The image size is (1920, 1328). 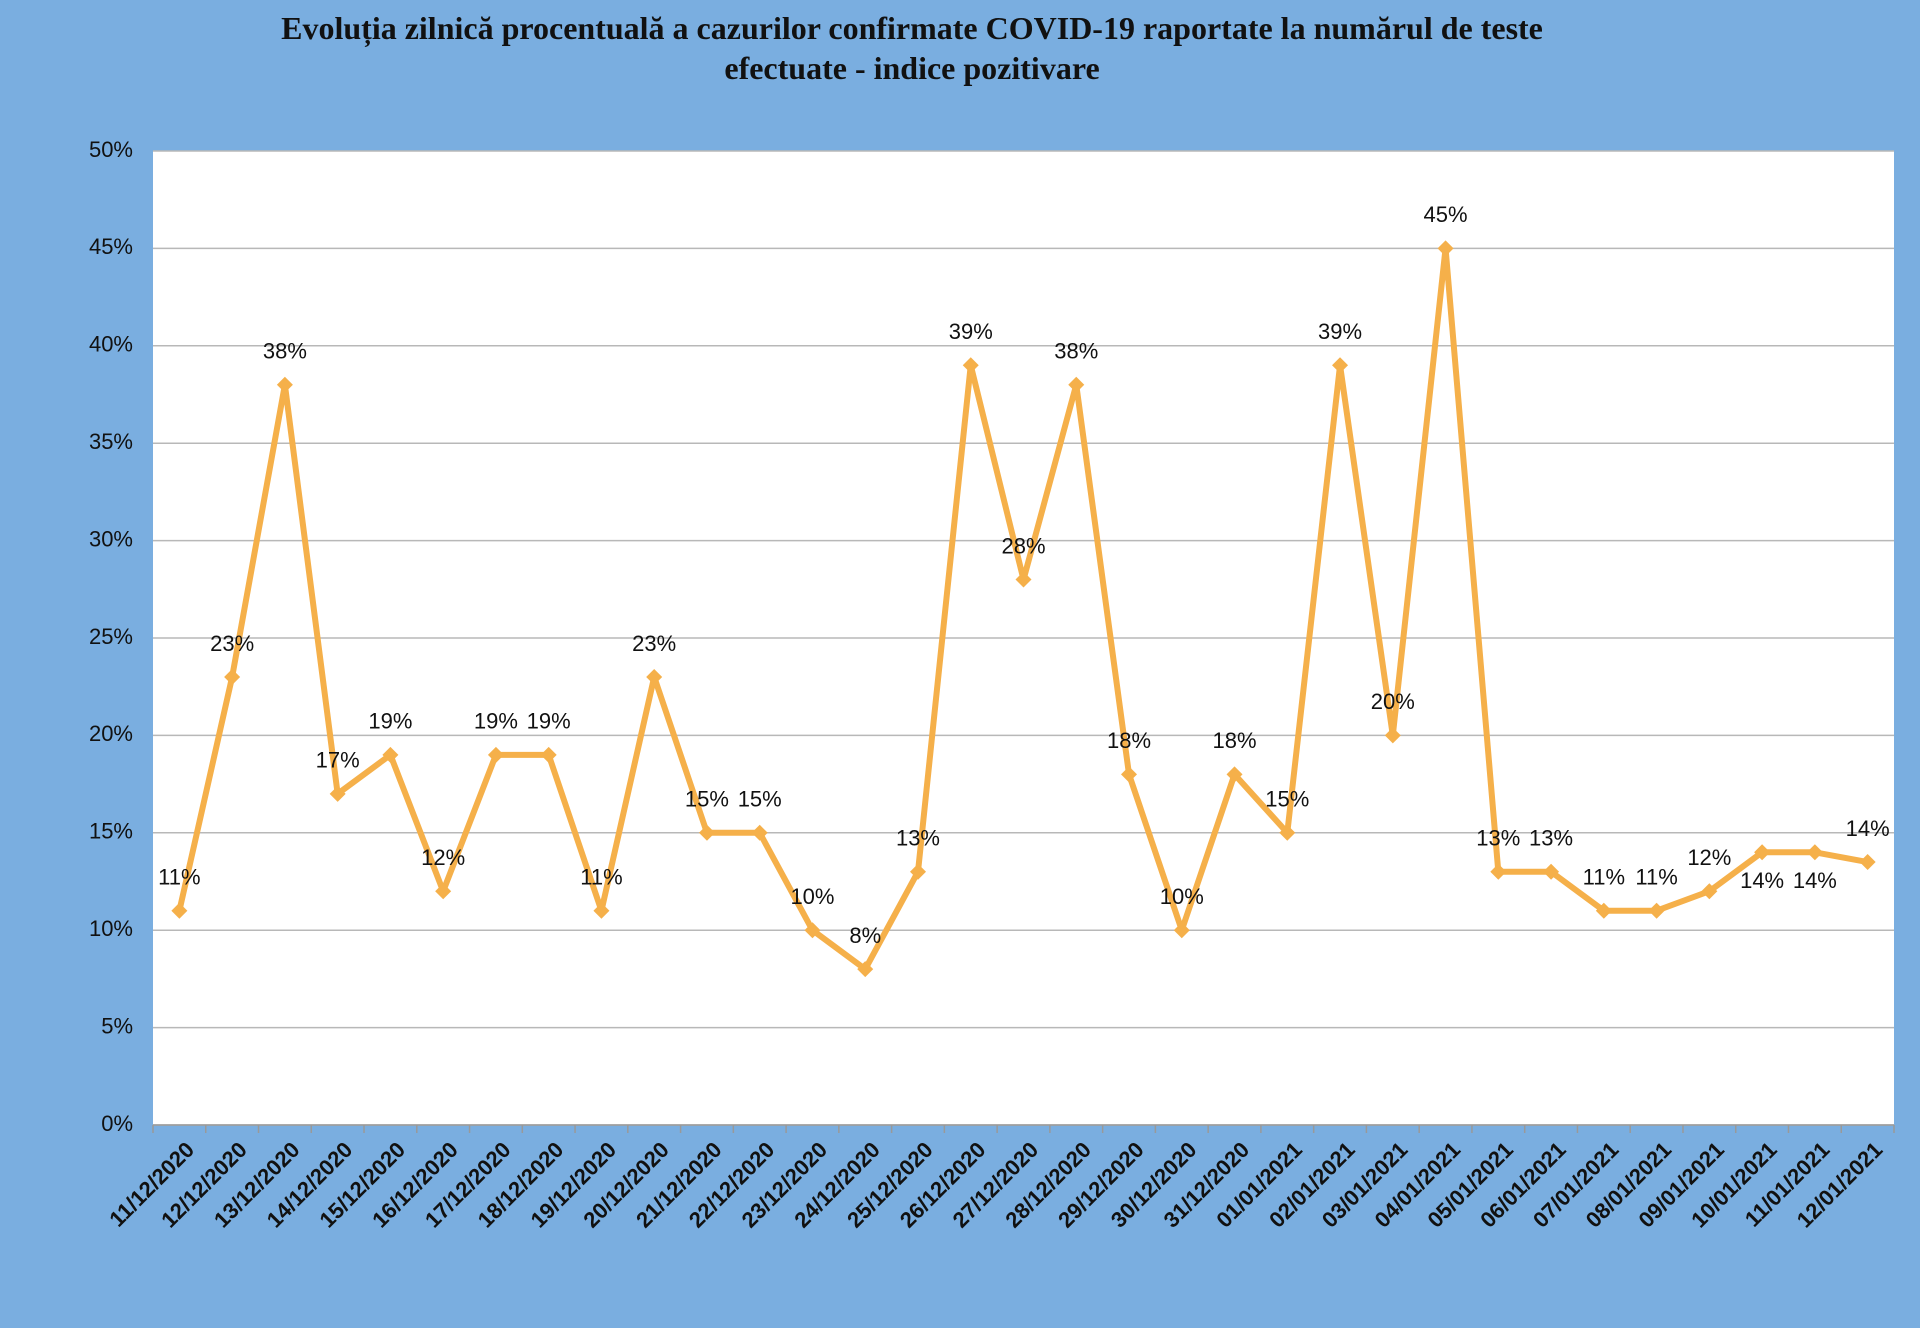 What do you see at coordinates (1446, 214) in the screenshot?
I see `data-label: 45%` at bounding box center [1446, 214].